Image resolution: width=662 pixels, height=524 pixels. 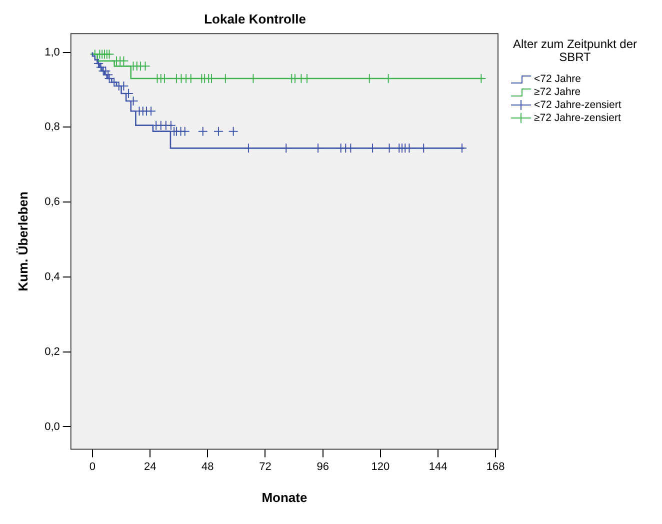 I want to click on chart-title: Lokale Kontrolle, so click(x=255, y=18).